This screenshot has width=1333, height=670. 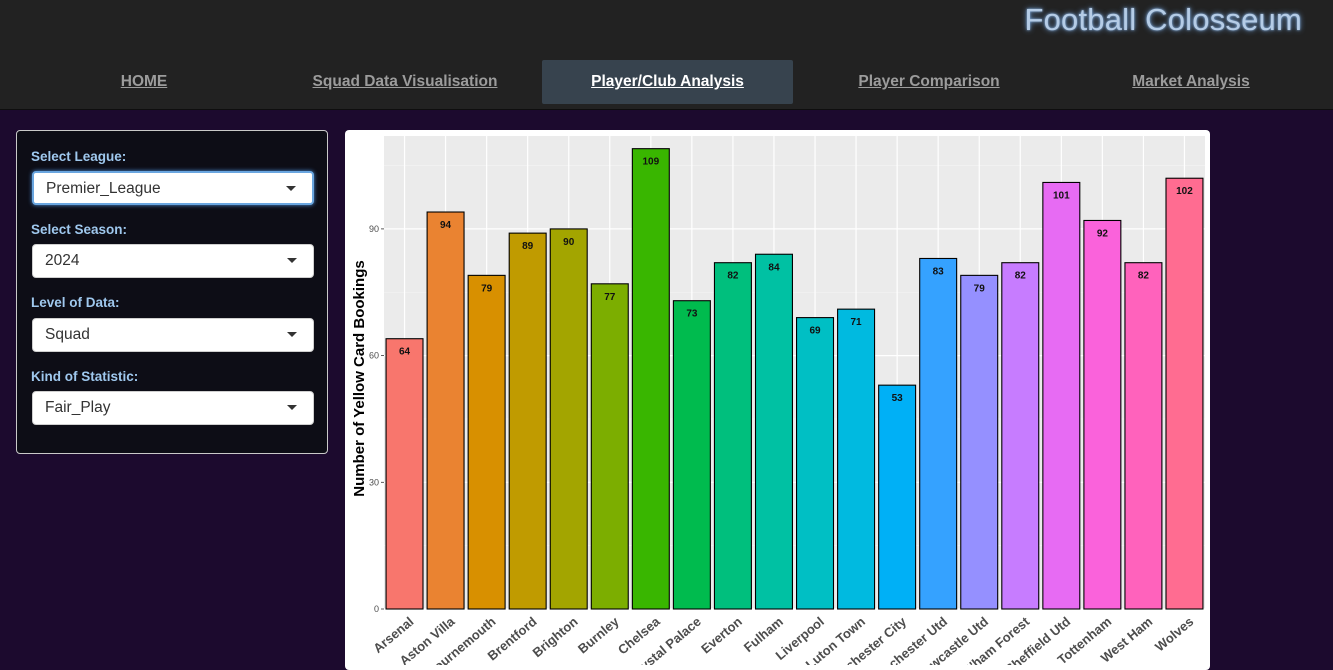 I want to click on x-tick-label: Wolves, so click(x=1174, y=634).